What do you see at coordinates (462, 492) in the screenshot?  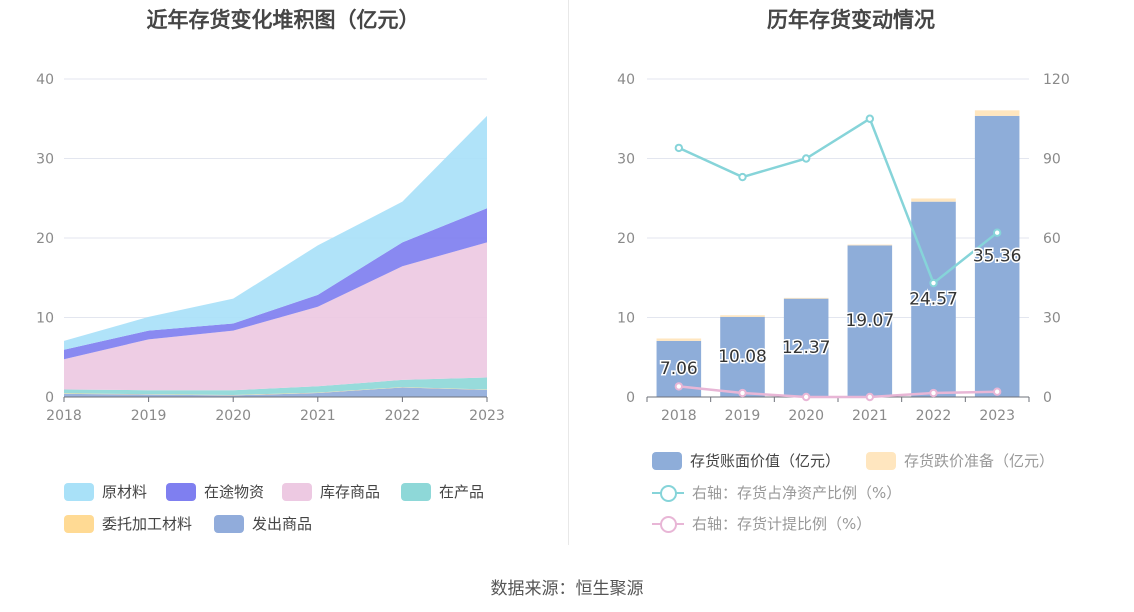 I see `legend-label: 在产品` at bounding box center [462, 492].